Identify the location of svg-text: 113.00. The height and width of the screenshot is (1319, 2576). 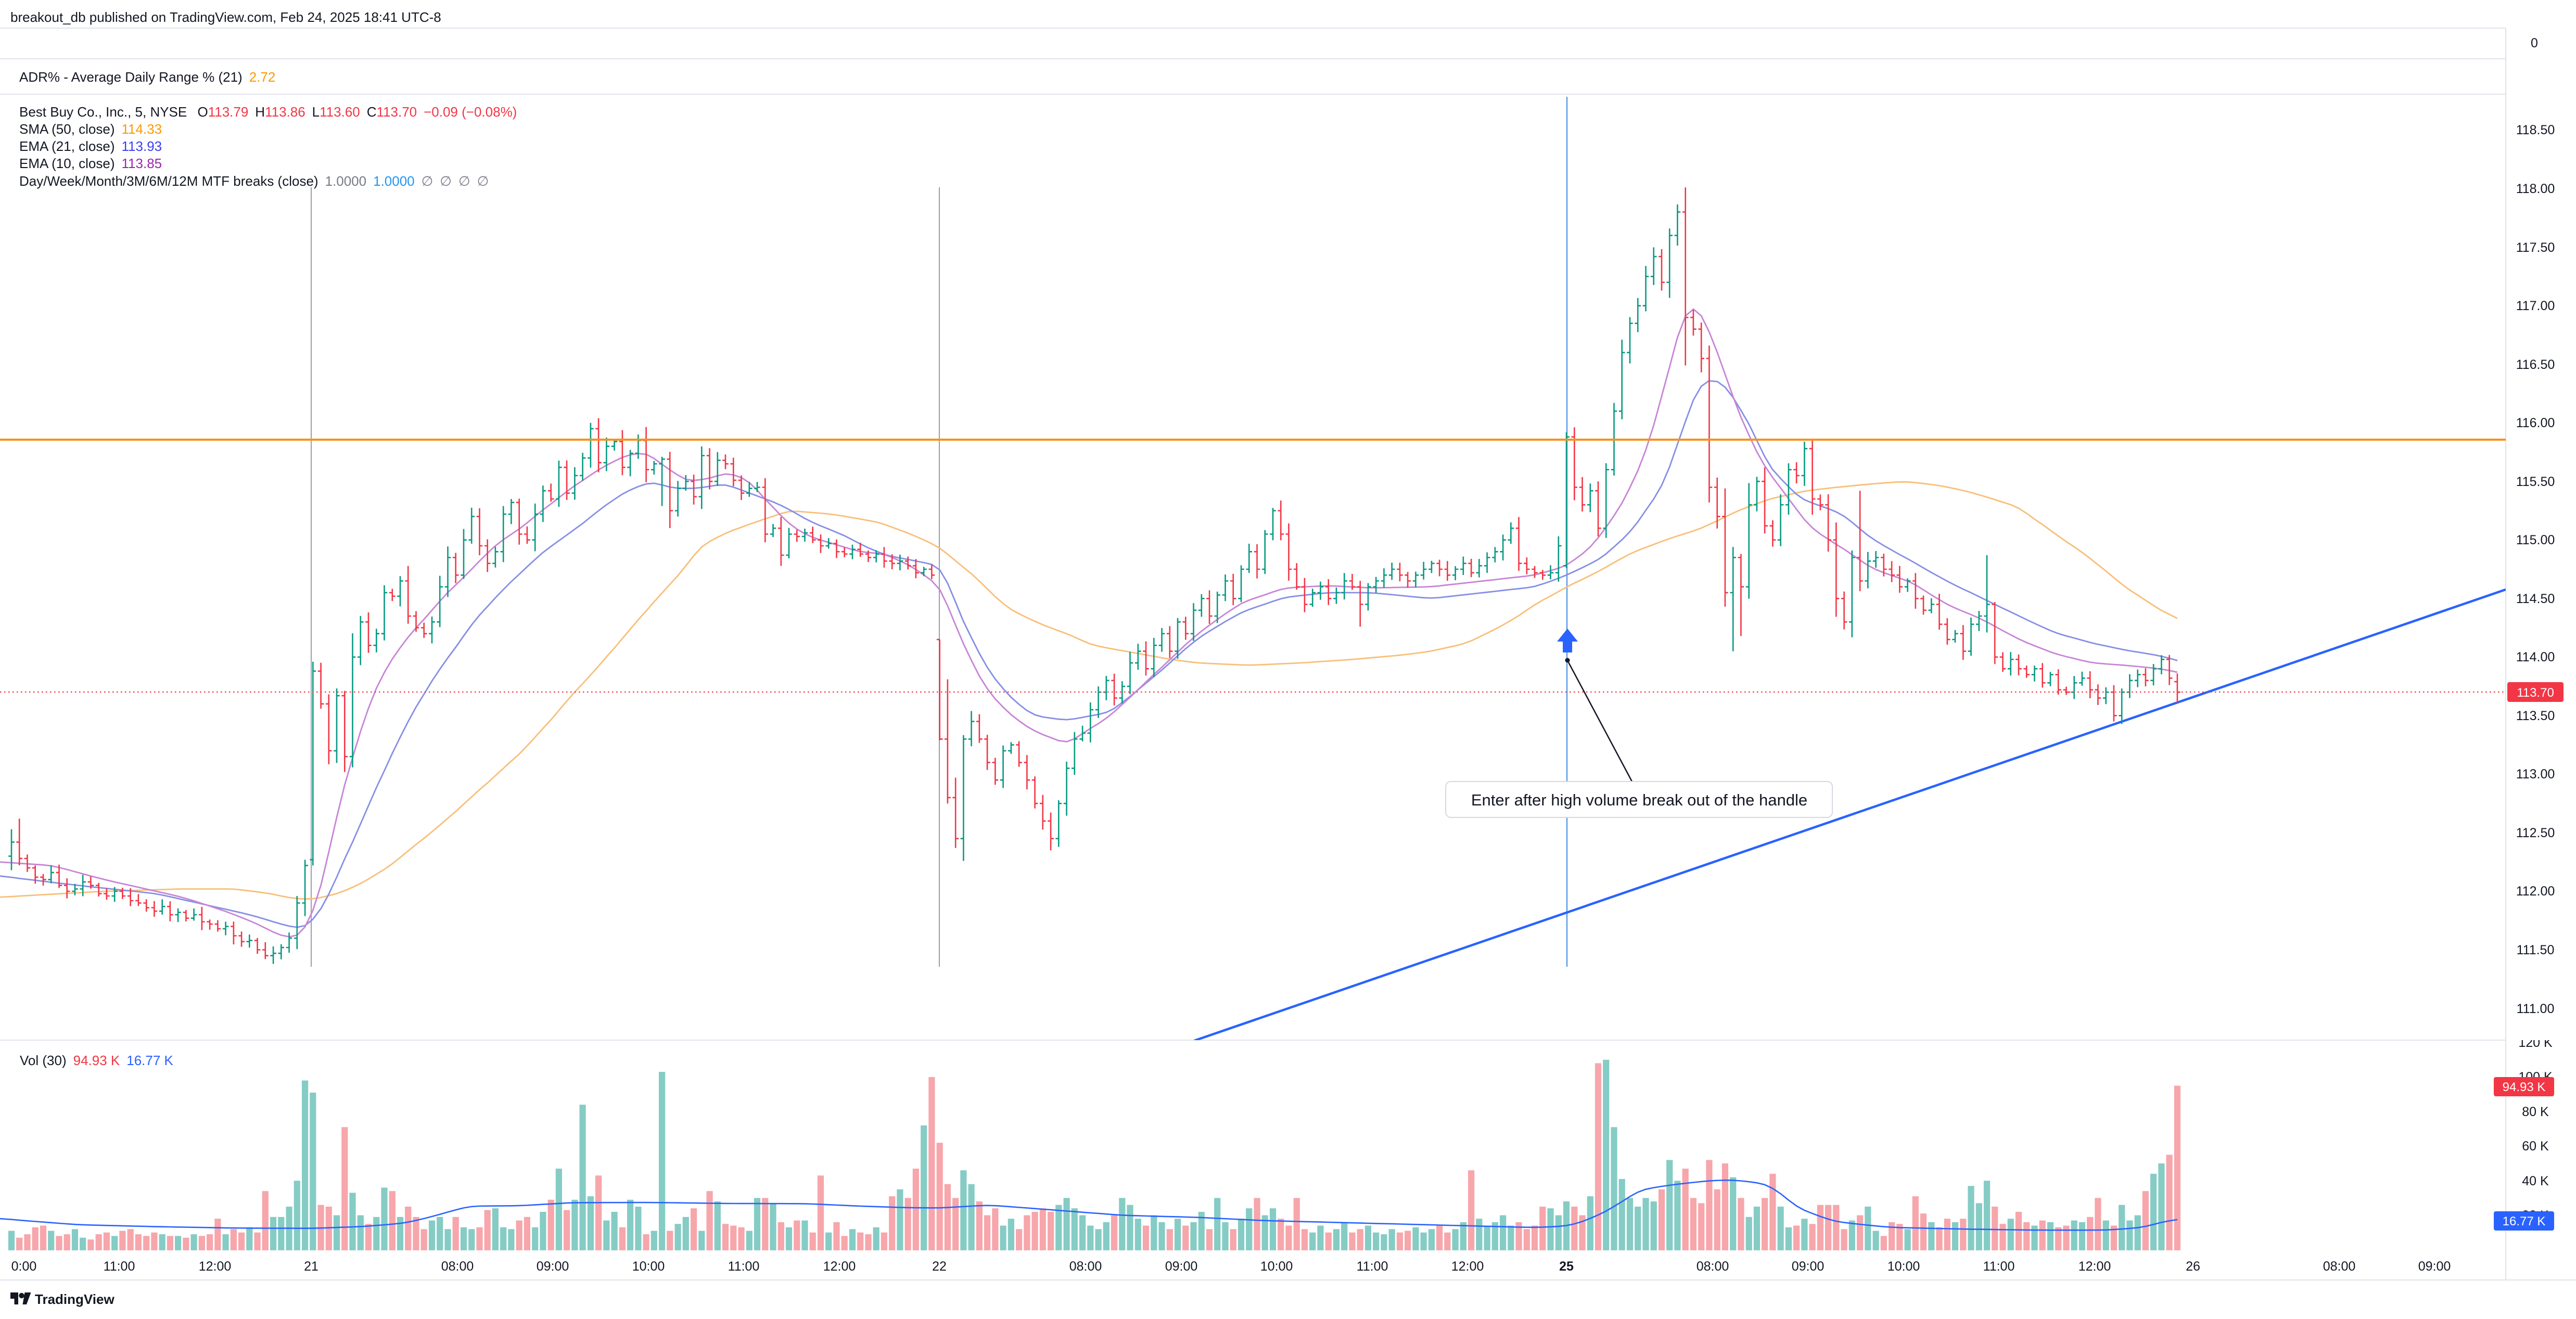
(2535, 774).